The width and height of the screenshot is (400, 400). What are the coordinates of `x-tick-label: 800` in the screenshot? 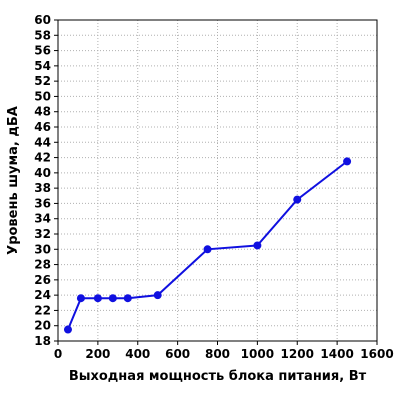 It's located at (217, 354).